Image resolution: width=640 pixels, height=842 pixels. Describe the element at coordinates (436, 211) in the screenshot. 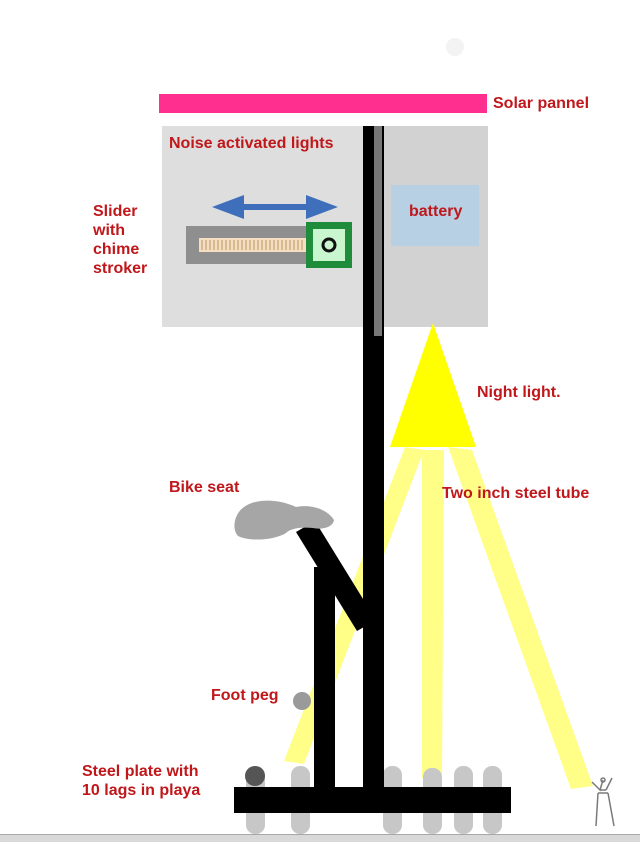

I see `battery-label: battery` at that location.